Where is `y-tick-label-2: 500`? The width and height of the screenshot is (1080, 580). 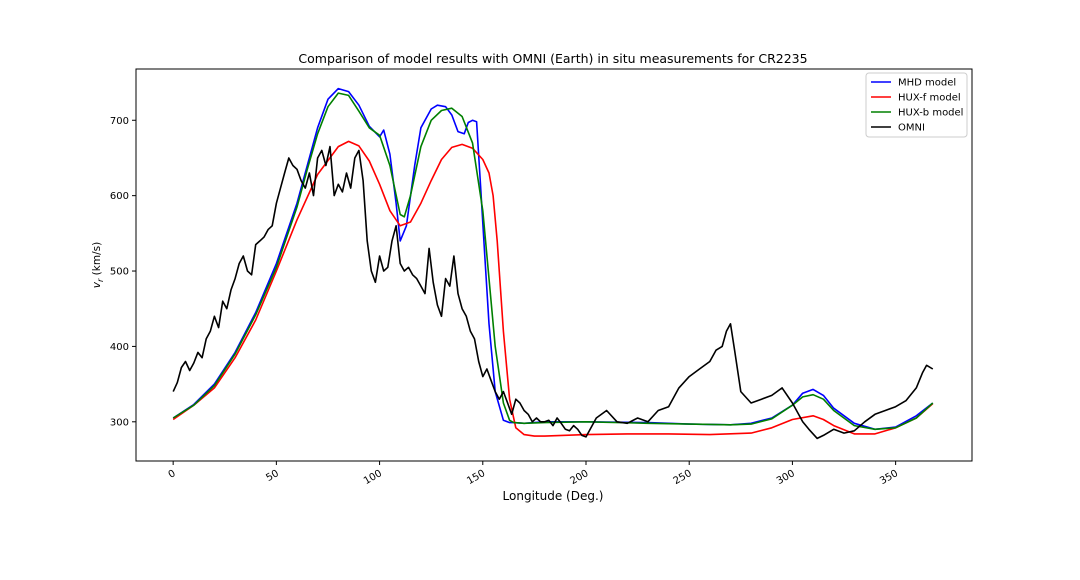
y-tick-label-2: 500 is located at coordinates (119, 272).